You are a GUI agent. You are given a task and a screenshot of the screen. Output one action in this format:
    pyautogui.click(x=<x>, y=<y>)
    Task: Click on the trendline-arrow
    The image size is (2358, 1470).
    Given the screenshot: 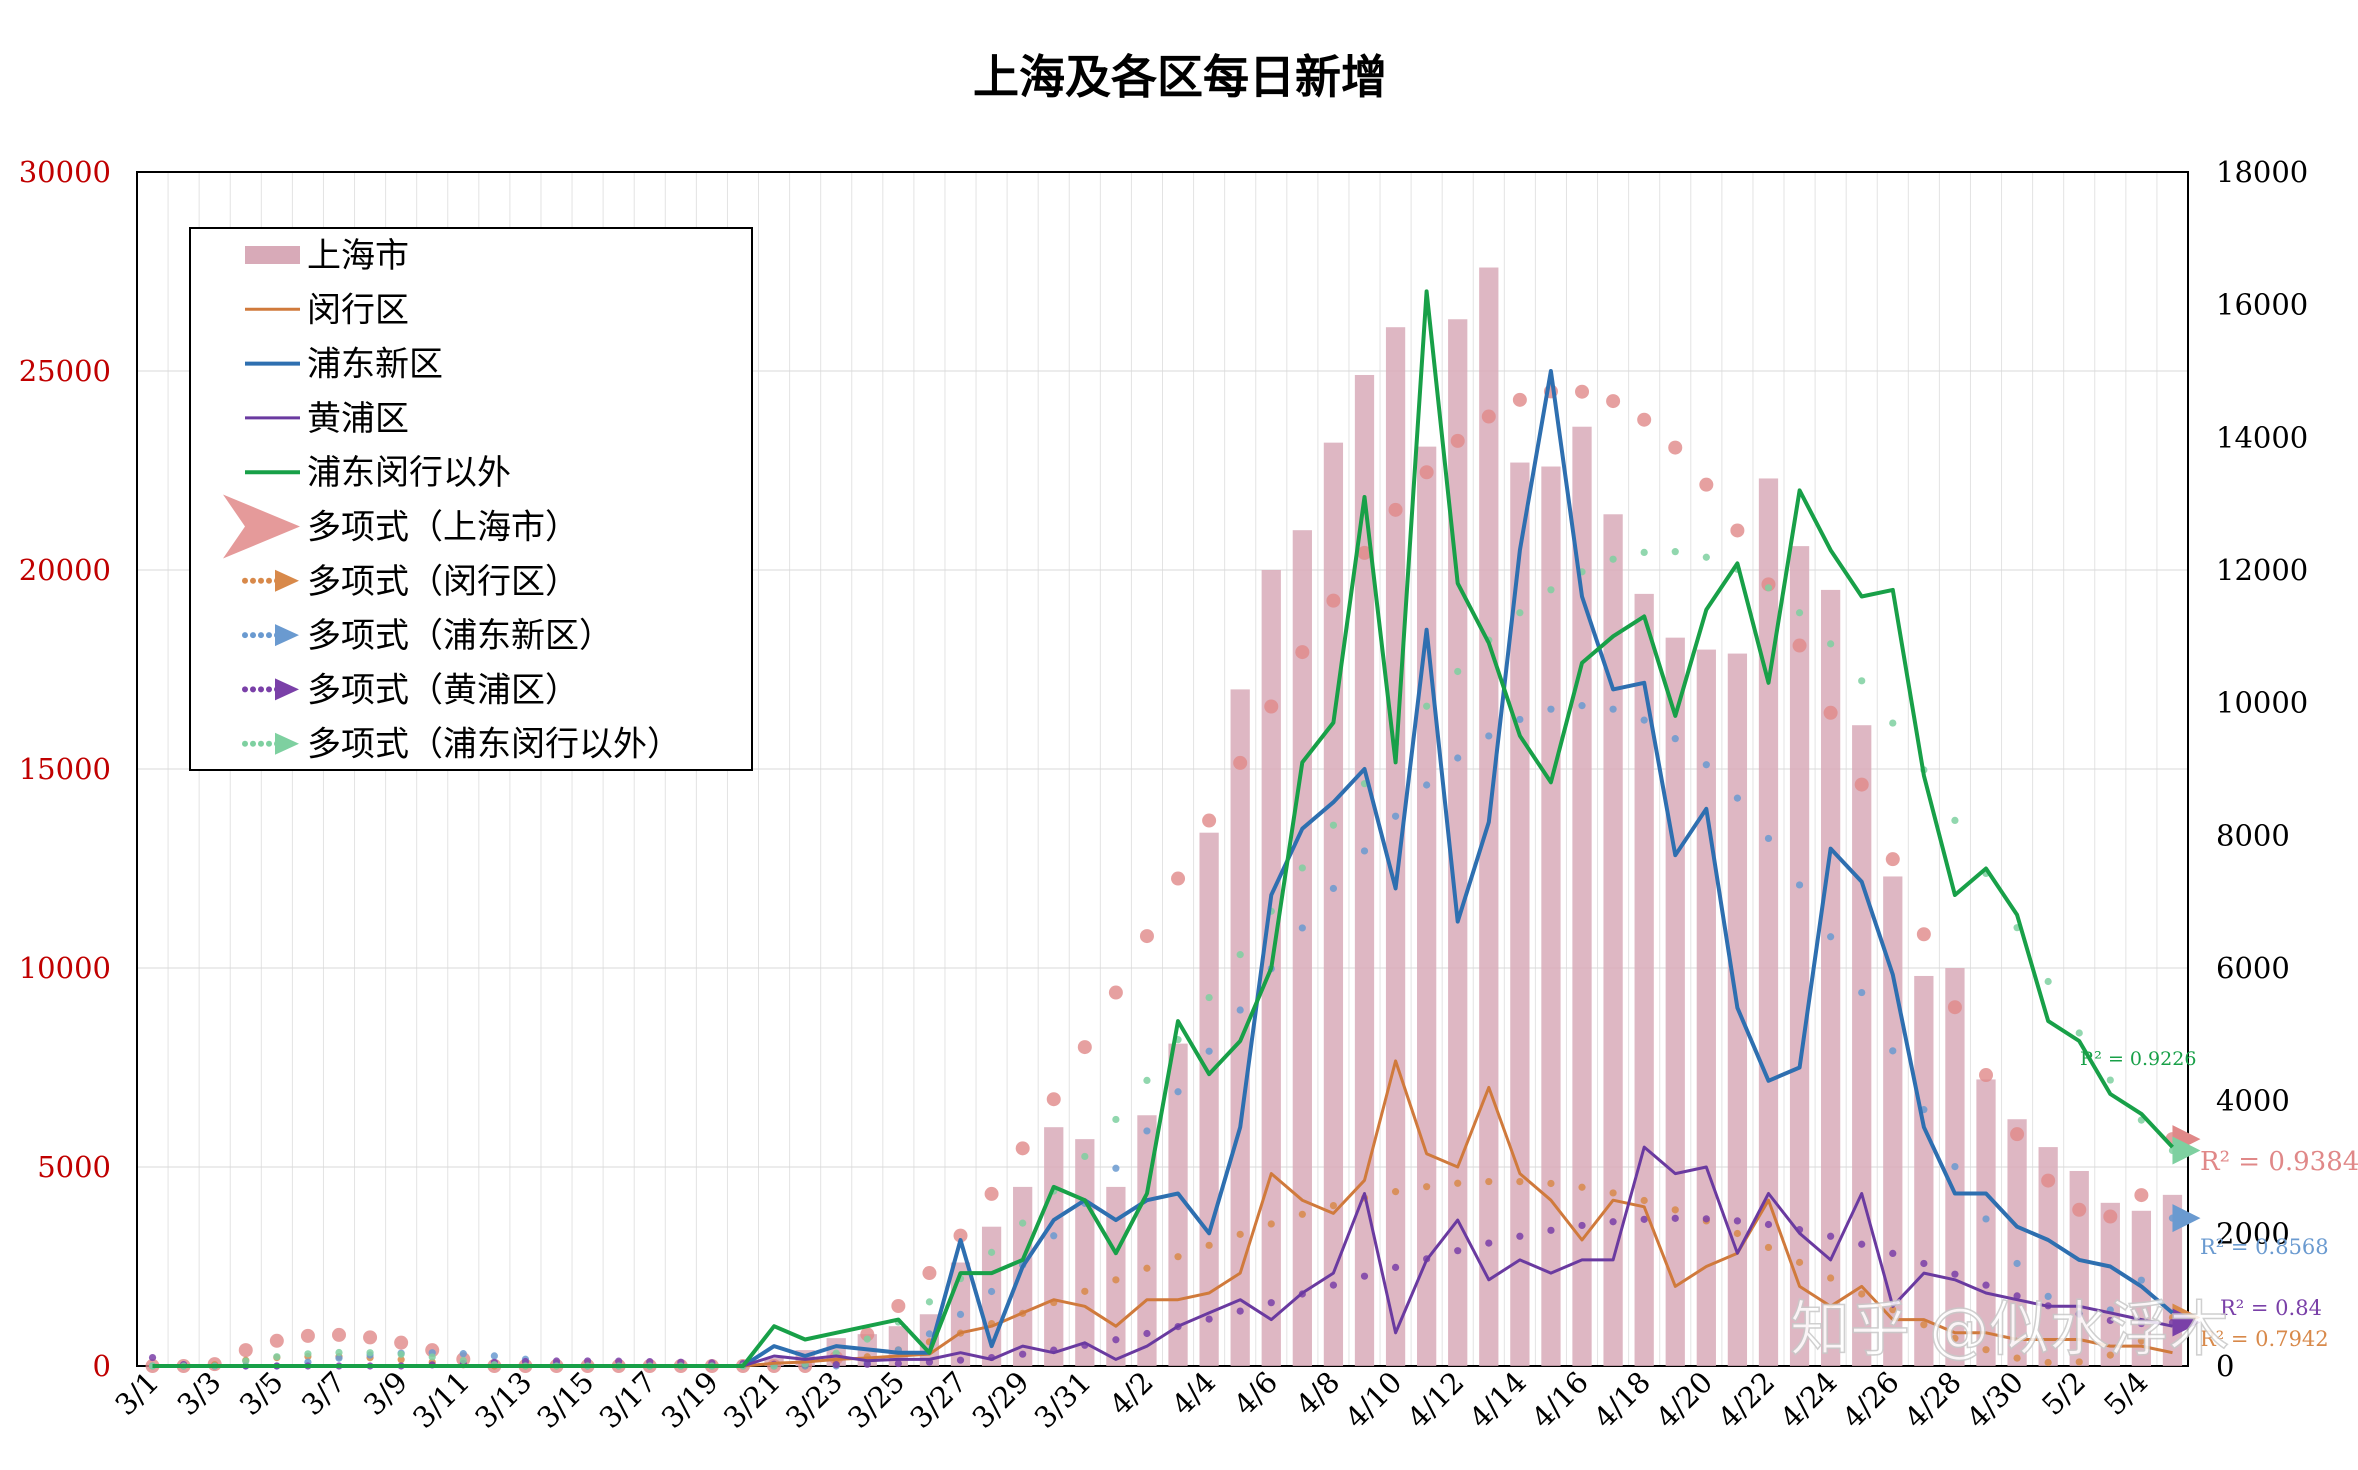 What is the action you would take?
    pyautogui.click(x=2186, y=1150)
    